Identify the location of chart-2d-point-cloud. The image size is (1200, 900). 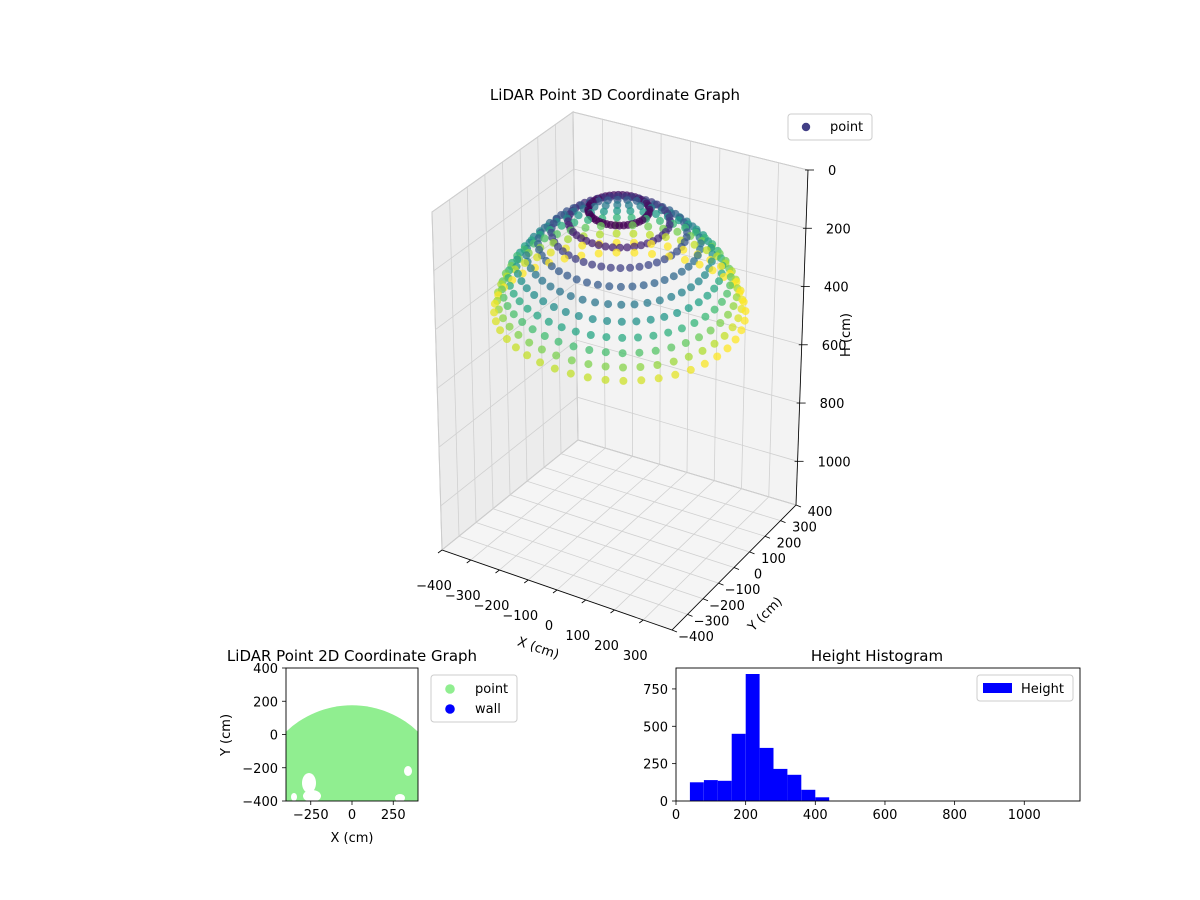
(352, 753).